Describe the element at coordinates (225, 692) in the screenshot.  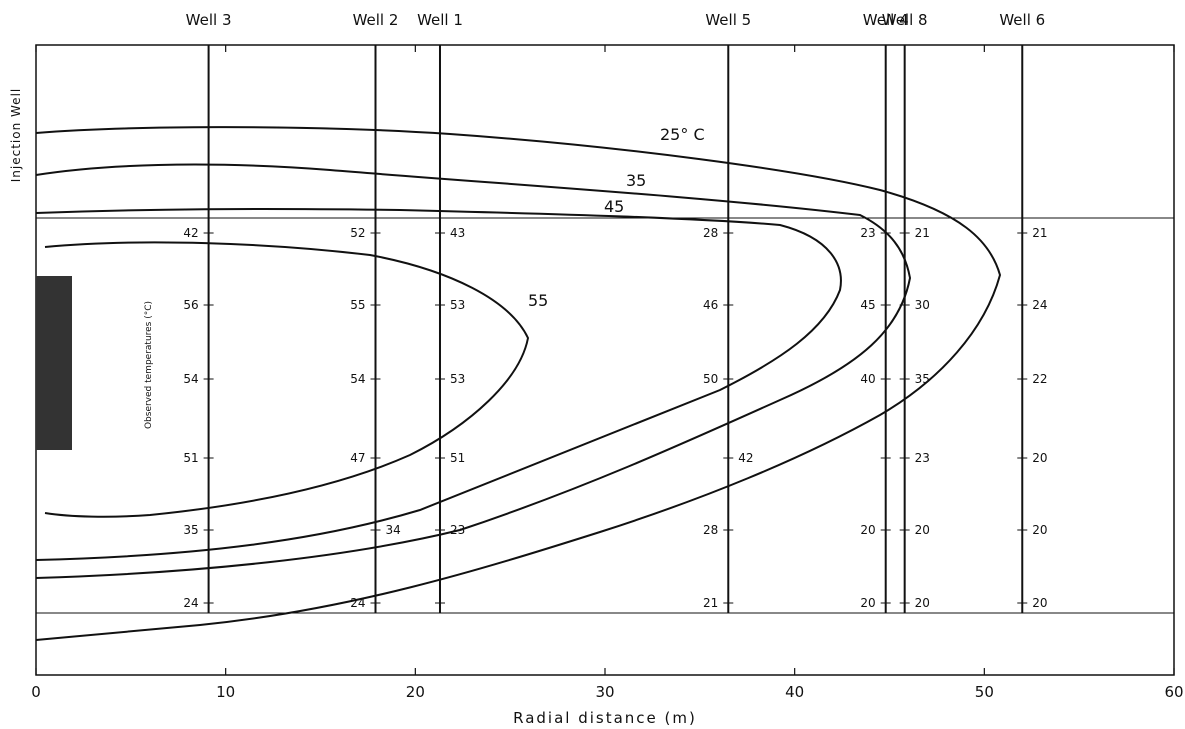
I see `x-tick-label: 10` at that location.